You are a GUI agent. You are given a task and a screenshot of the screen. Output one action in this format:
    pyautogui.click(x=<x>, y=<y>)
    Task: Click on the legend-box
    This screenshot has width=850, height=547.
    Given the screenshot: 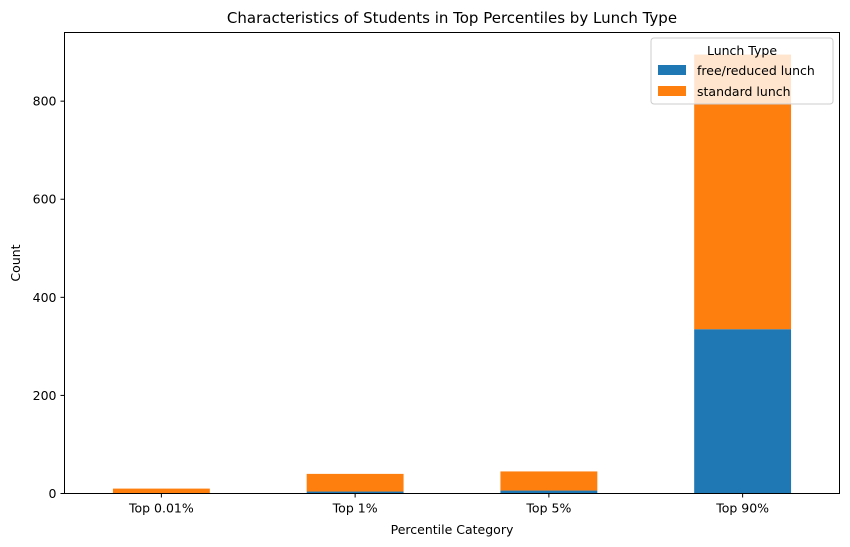 What is the action you would take?
    pyautogui.click(x=742, y=71)
    